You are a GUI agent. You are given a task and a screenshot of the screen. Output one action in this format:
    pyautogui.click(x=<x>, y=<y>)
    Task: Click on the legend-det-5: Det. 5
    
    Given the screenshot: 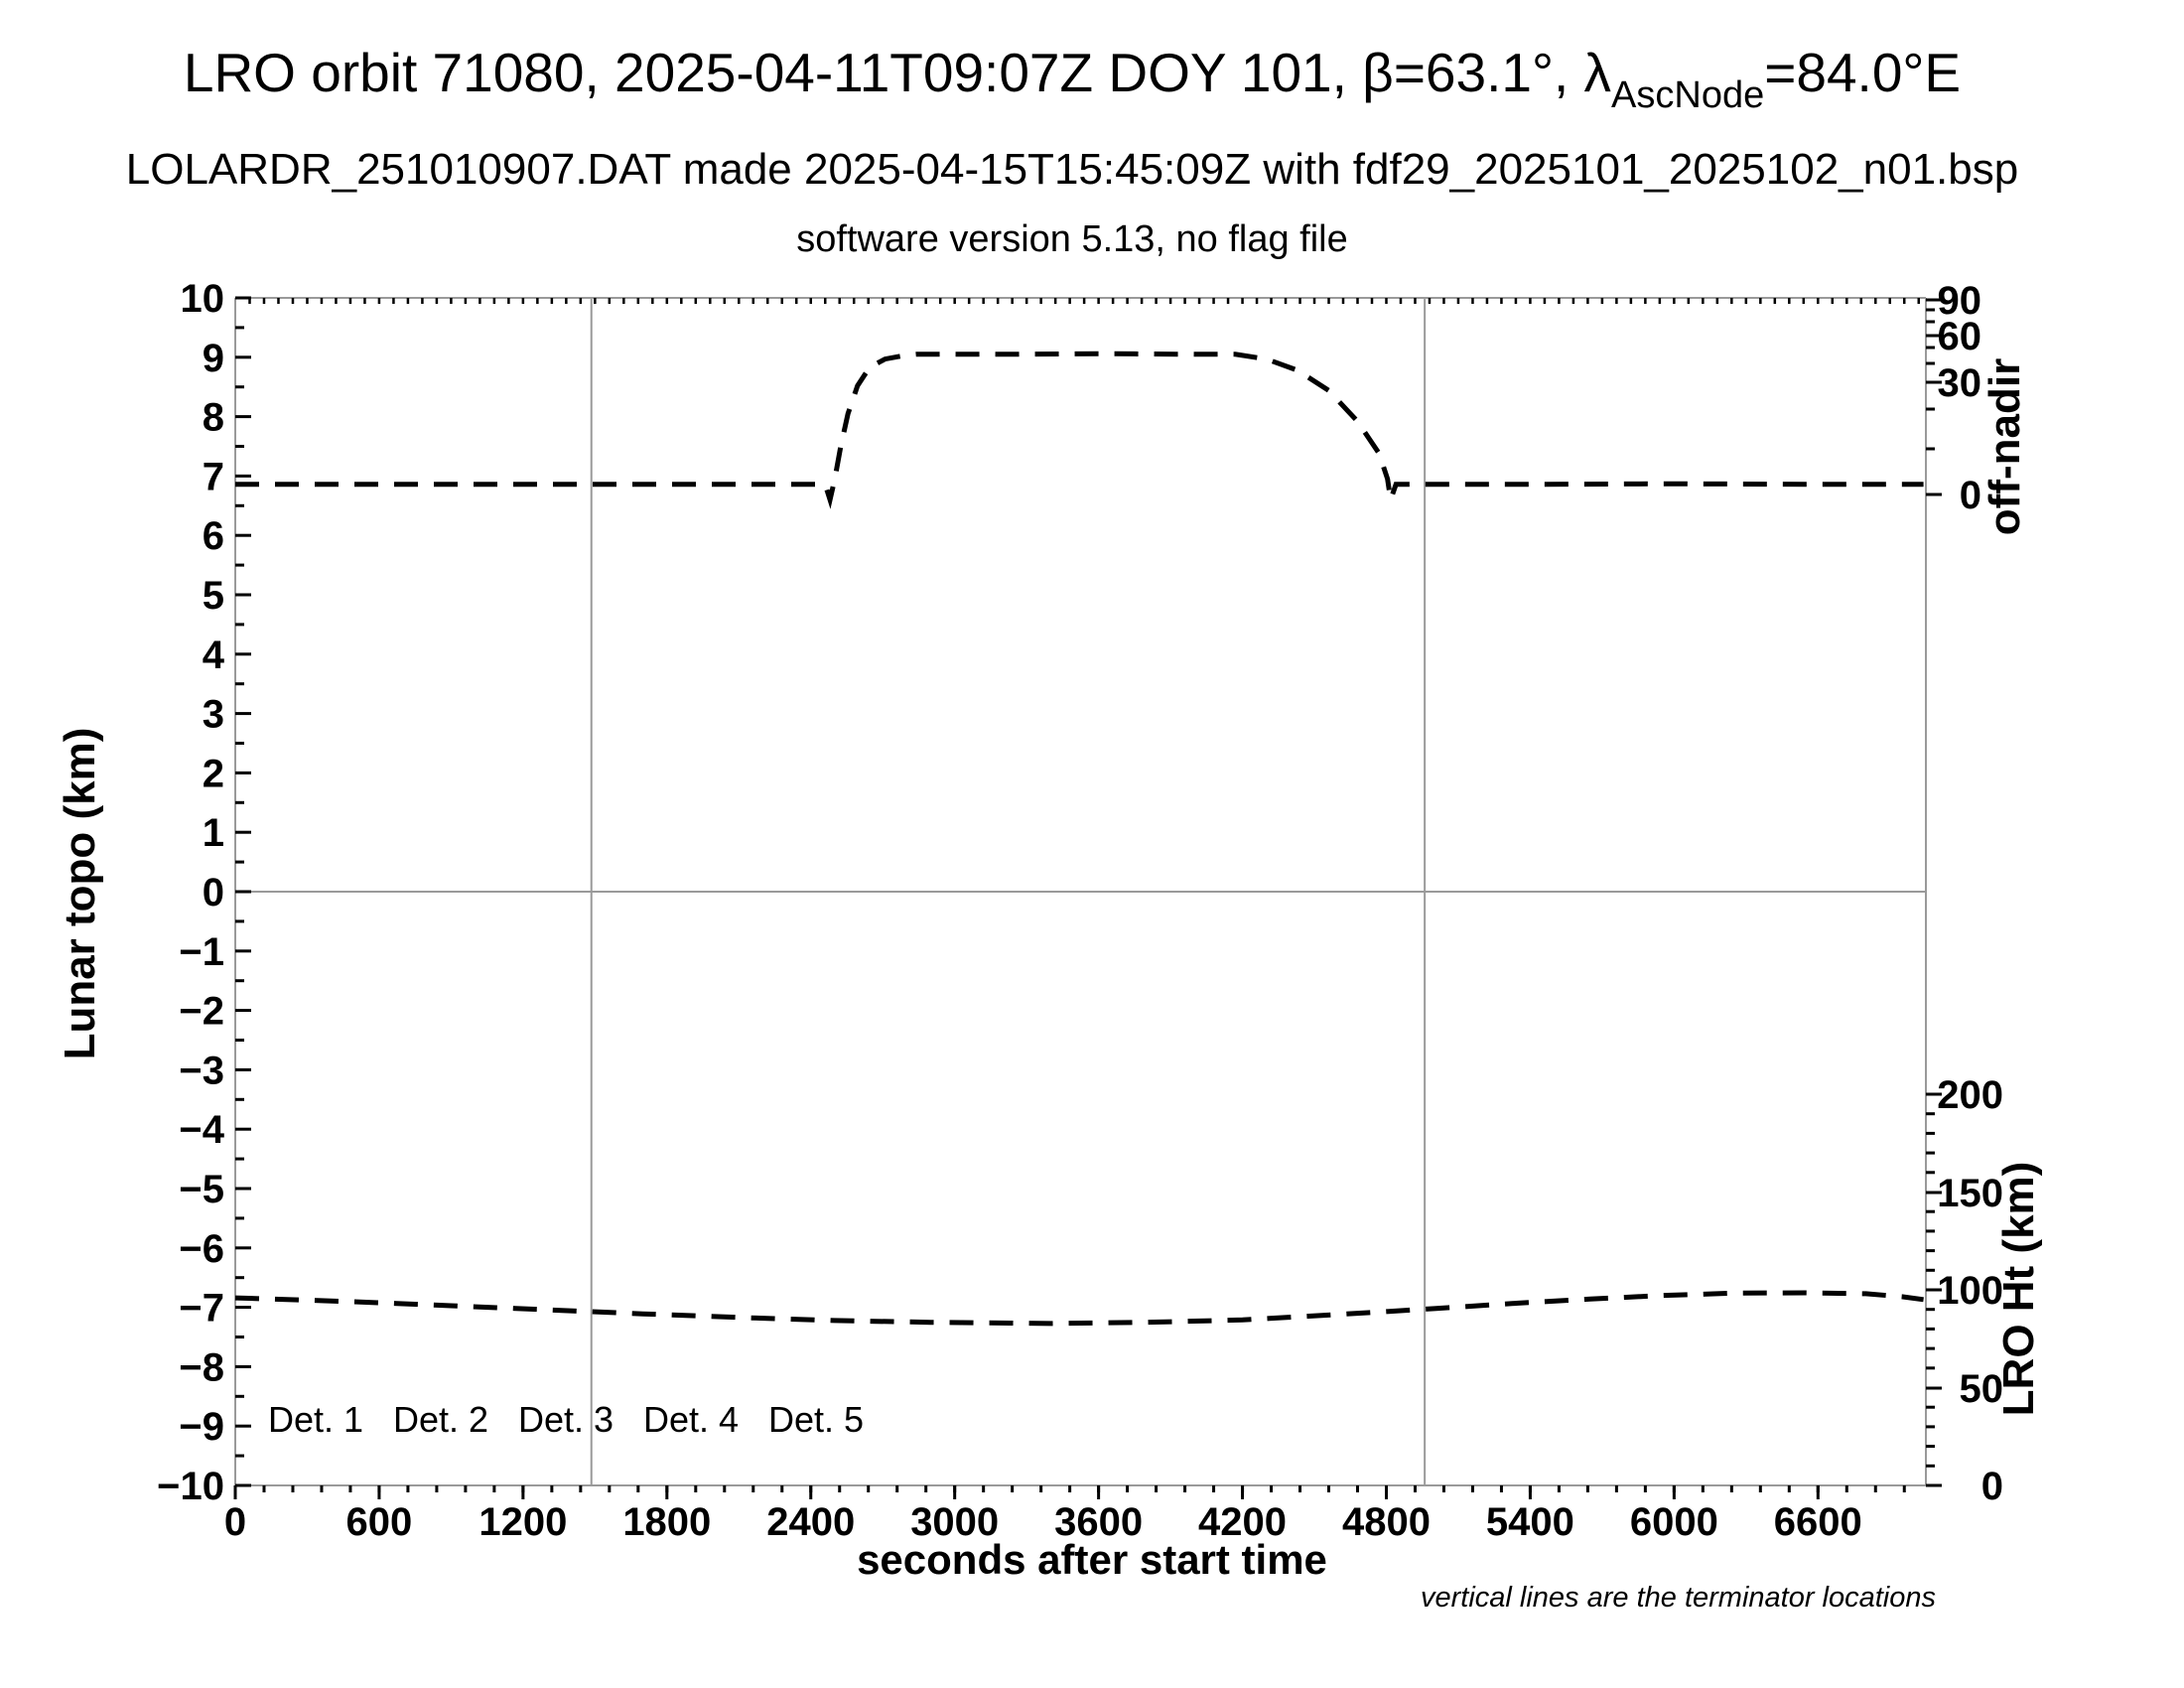 What is the action you would take?
    pyautogui.click(x=816, y=1419)
    